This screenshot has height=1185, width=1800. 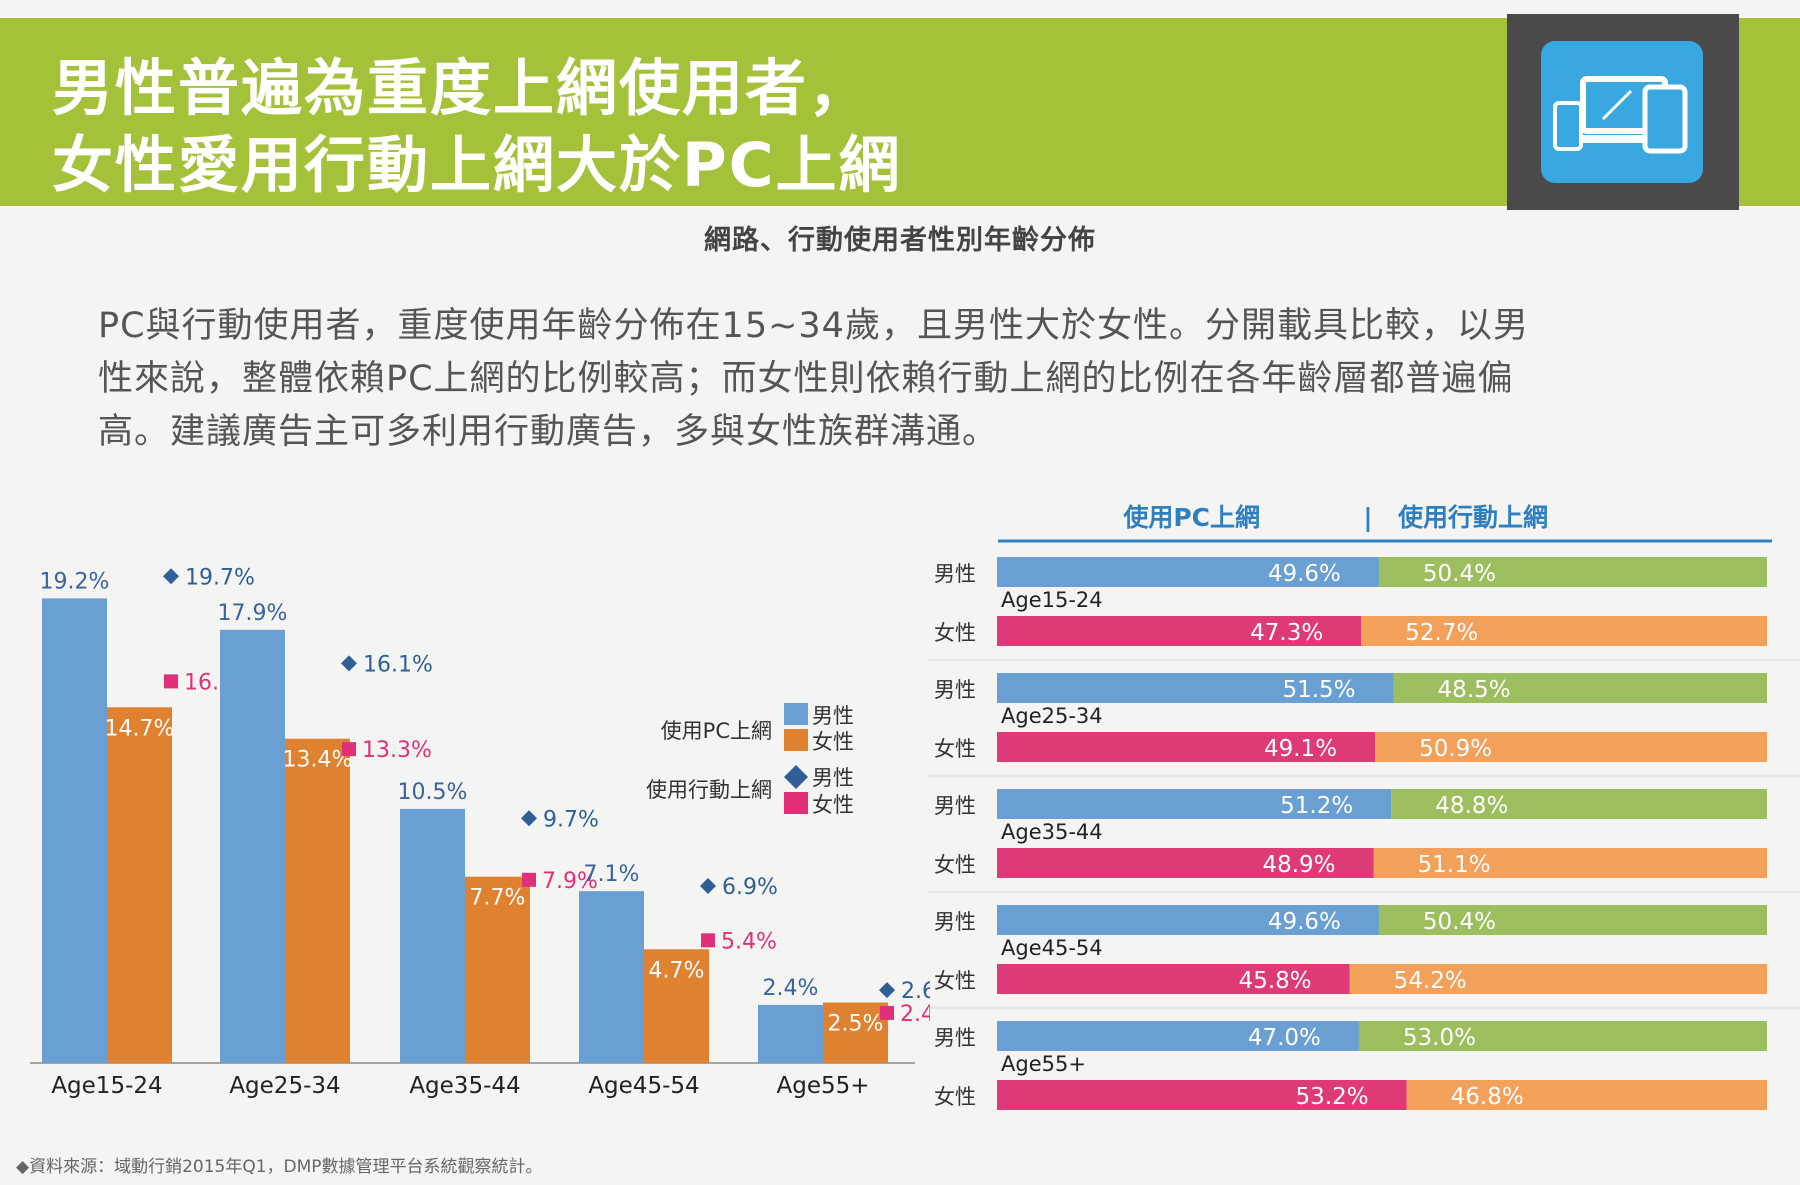 What do you see at coordinates (1304, 922) in the screenshot?
I see `label-pc-male: 49.6%` at bounding box center [1304, 922].